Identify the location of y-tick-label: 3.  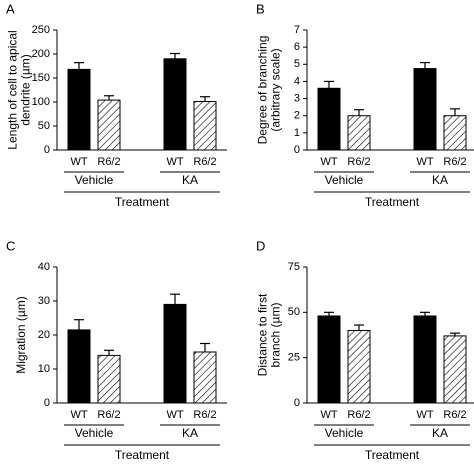
(297, 98).